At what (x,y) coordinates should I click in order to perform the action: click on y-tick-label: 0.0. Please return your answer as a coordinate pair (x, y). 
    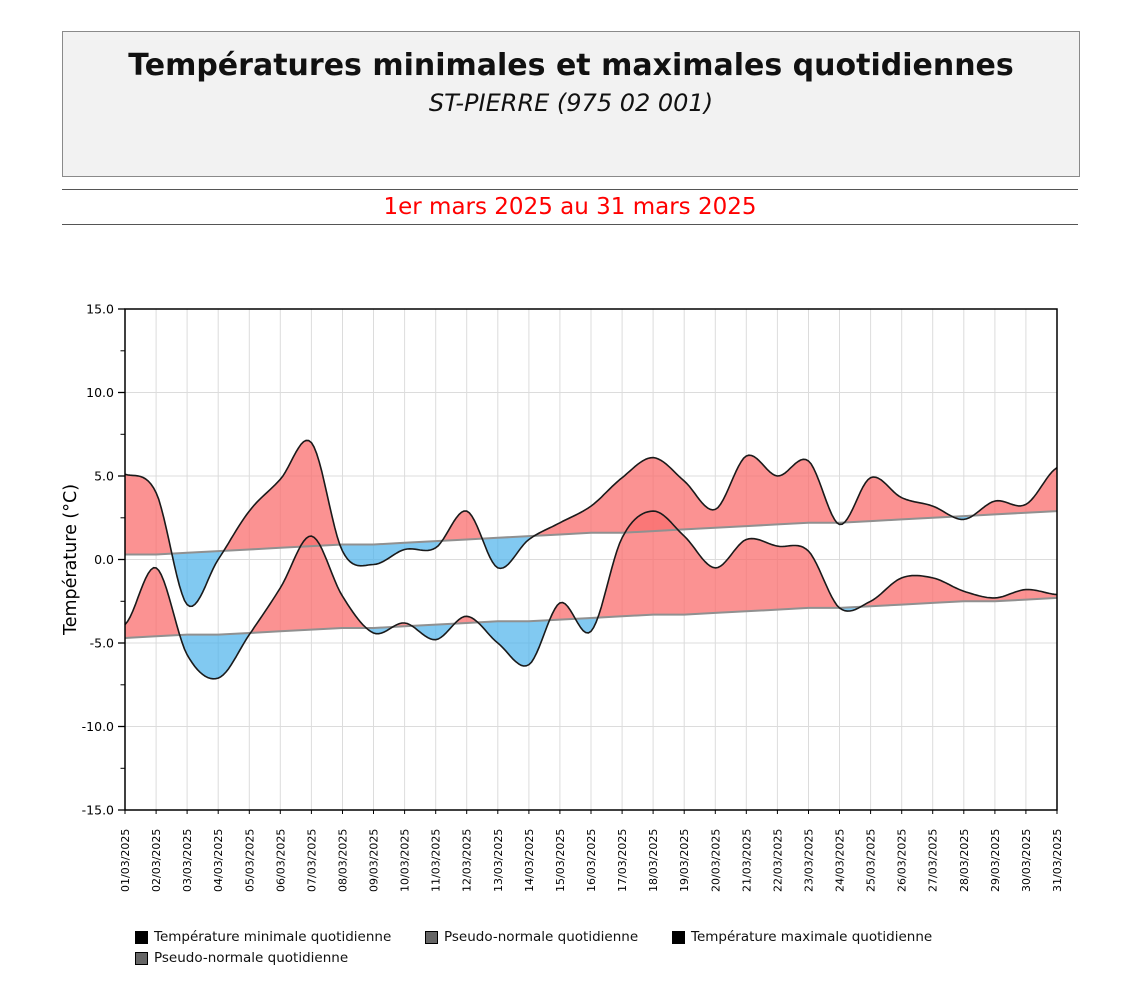
    Looking at the image, I should click on (104, 559).